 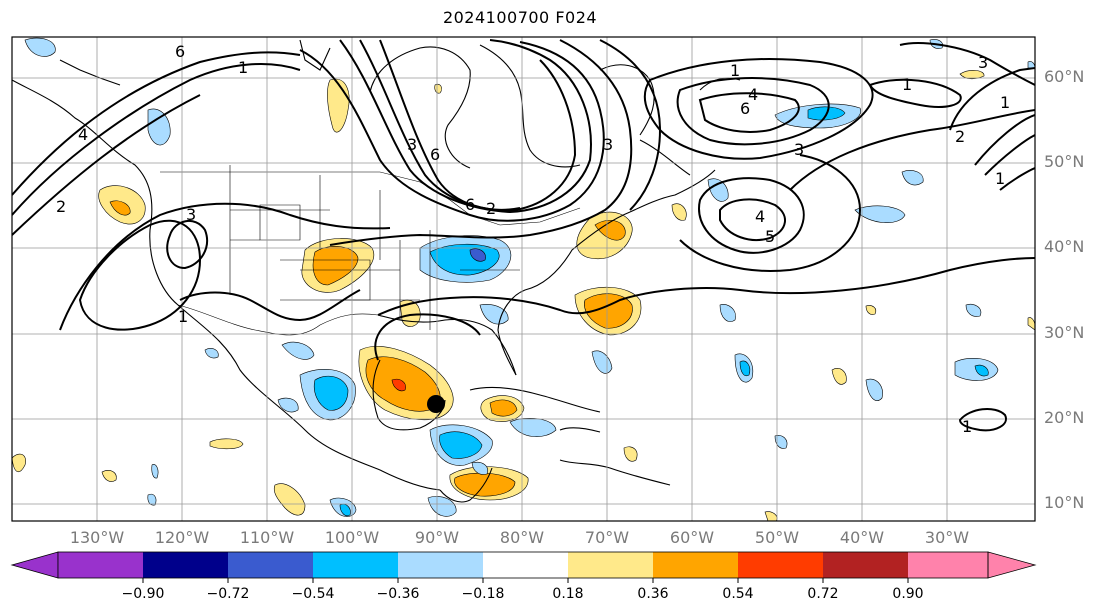 I want to click on colorbar-min-arrow, so click(x=34, y=565).